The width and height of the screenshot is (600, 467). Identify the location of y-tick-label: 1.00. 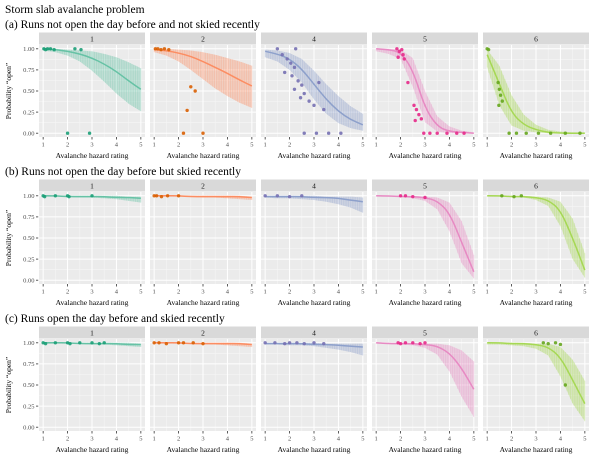
(28, 343).